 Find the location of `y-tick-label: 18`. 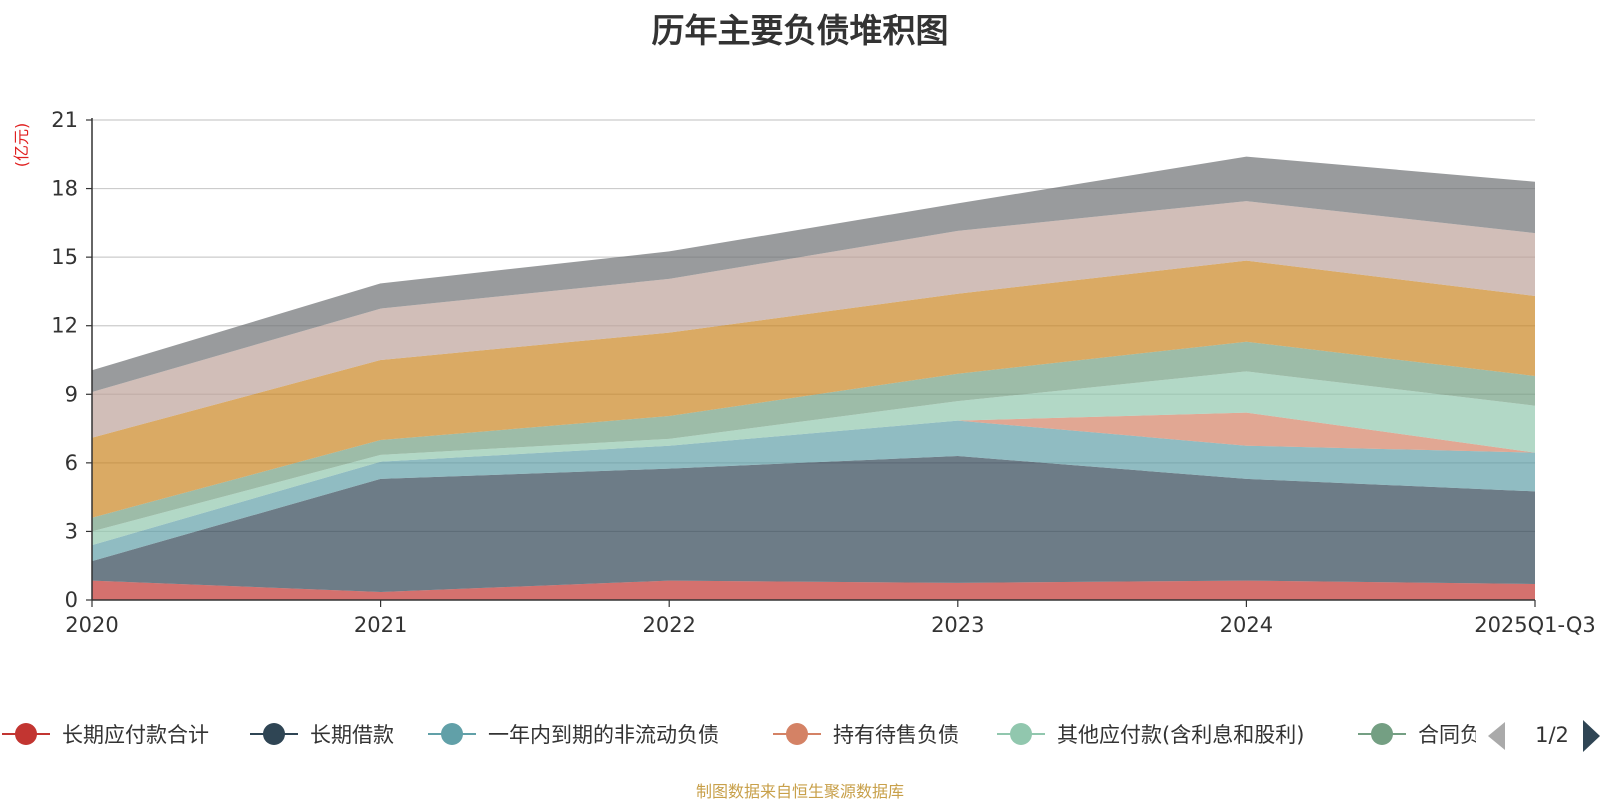

y-tick-label: 18 is located at coordinates (64, 189).